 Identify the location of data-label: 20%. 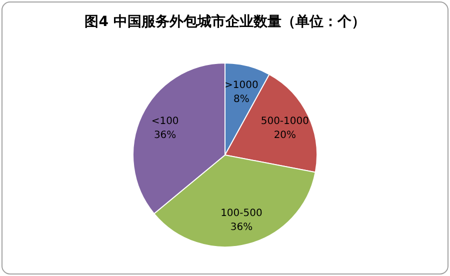
(285, 135).